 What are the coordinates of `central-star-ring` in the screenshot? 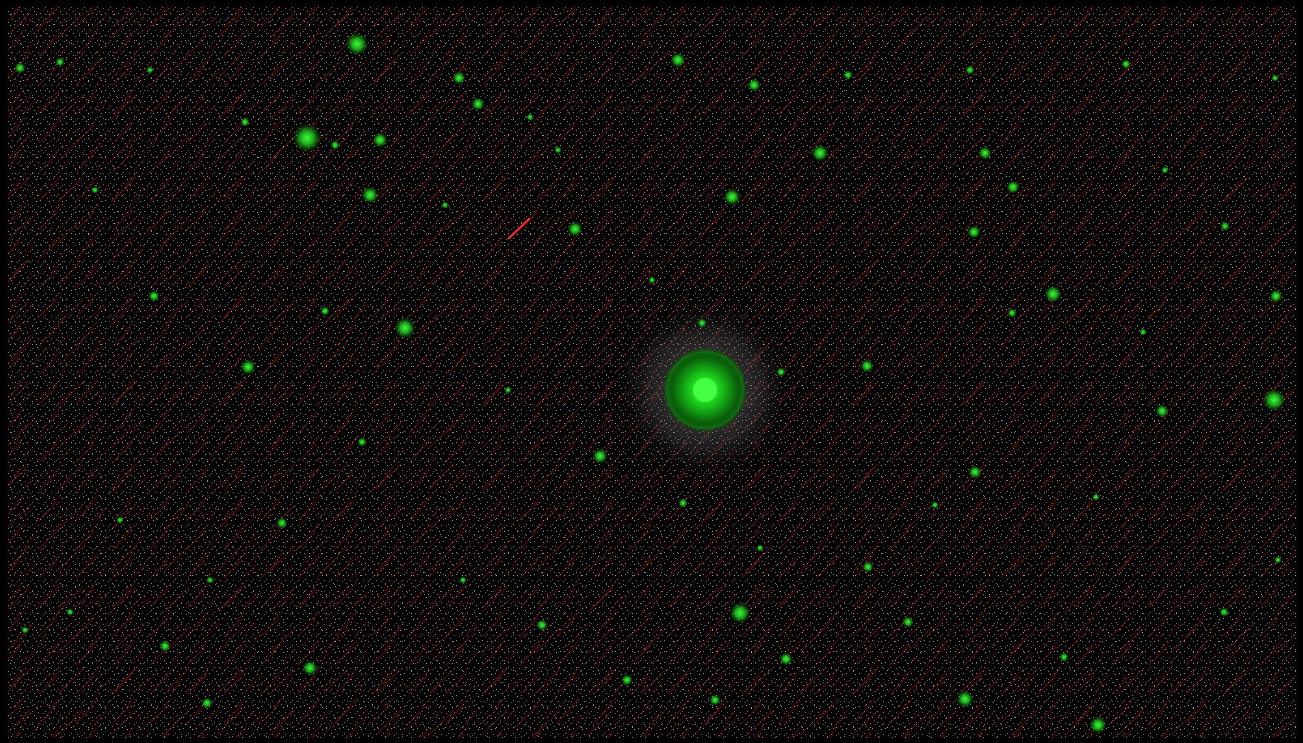 It's located at (705, 390).